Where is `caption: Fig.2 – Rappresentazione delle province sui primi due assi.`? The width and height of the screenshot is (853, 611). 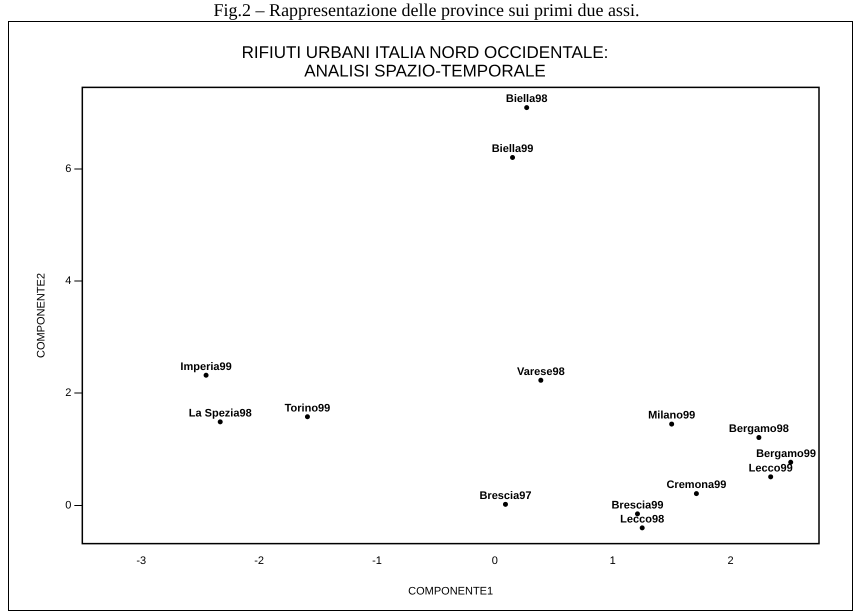
caption: Fig.2 – Rappresentazione delle province sui primi due assi. is located at coordinates (426, 10).